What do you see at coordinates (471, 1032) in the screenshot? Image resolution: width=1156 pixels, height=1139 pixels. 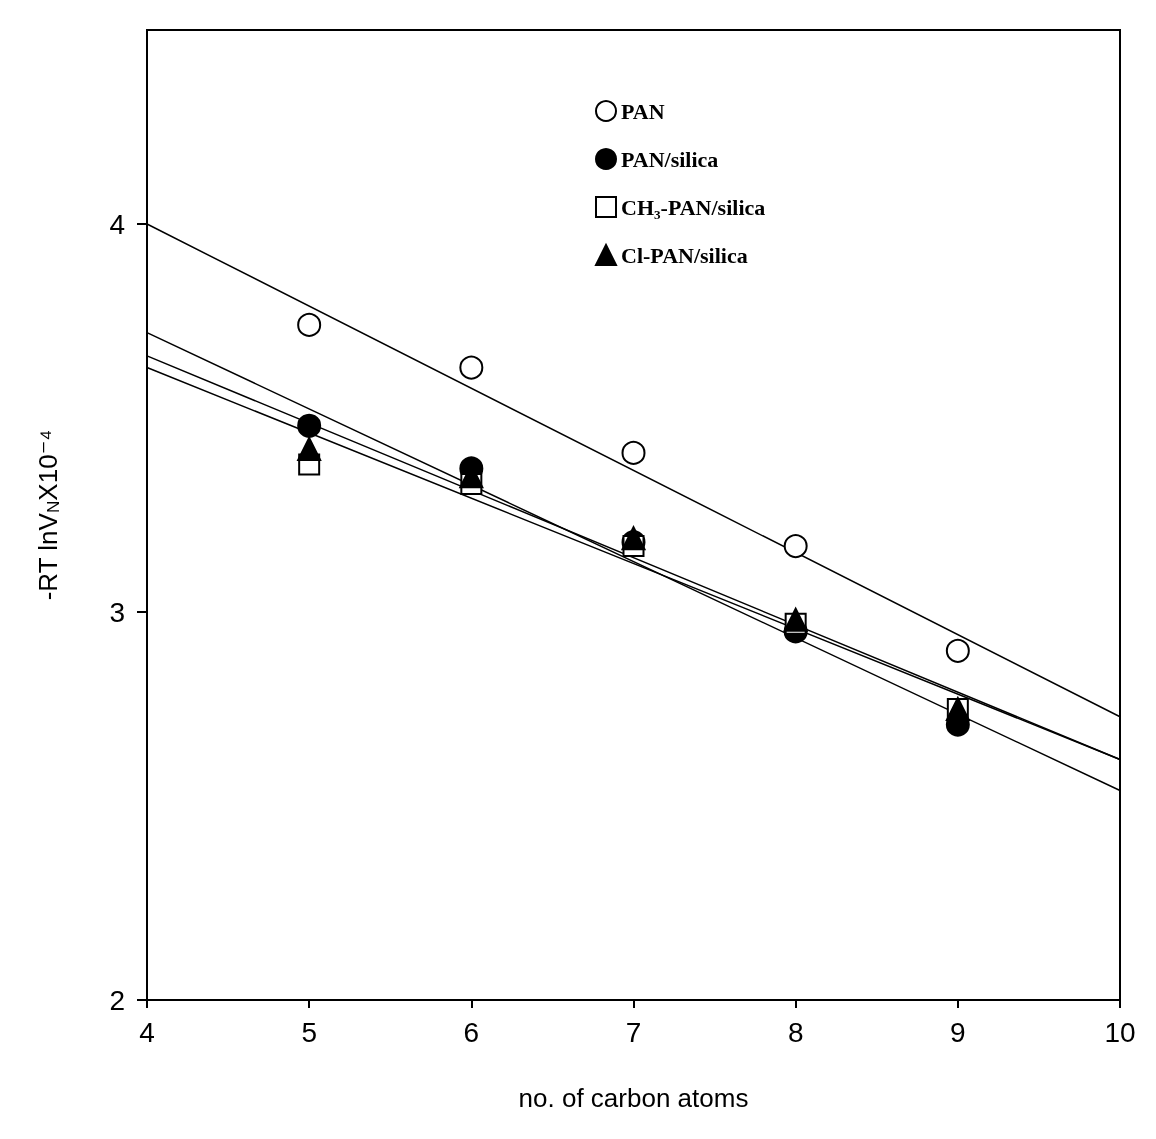 I see `x-tick-label: 6` at bounding box center [471, 1032].